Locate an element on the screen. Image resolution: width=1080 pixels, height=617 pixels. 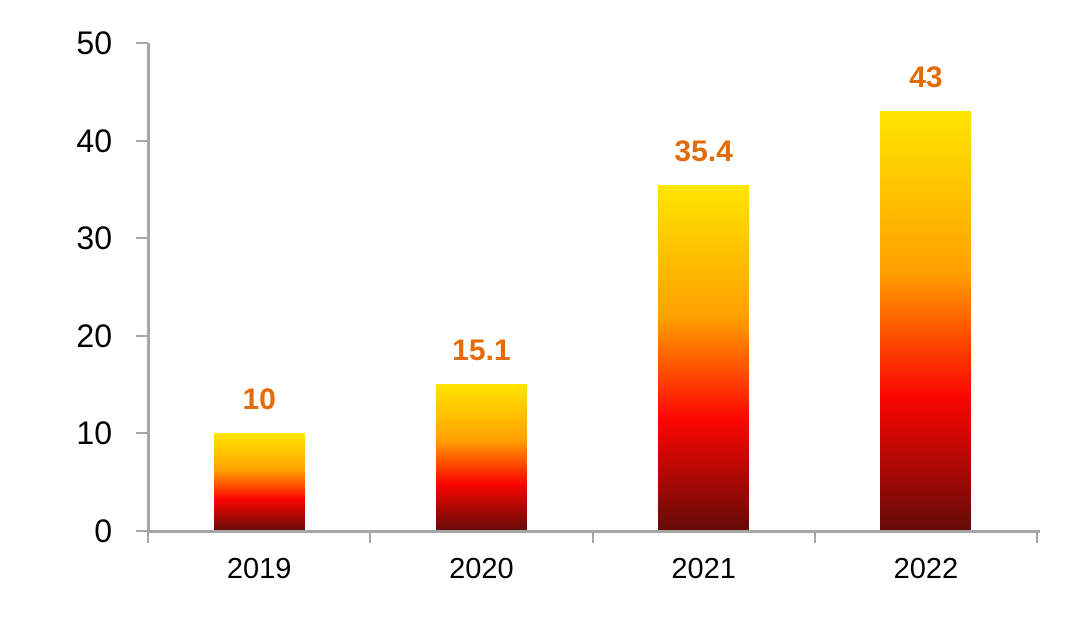
x-tick-label-2020: 2020 is located at coordinates (481, 569).